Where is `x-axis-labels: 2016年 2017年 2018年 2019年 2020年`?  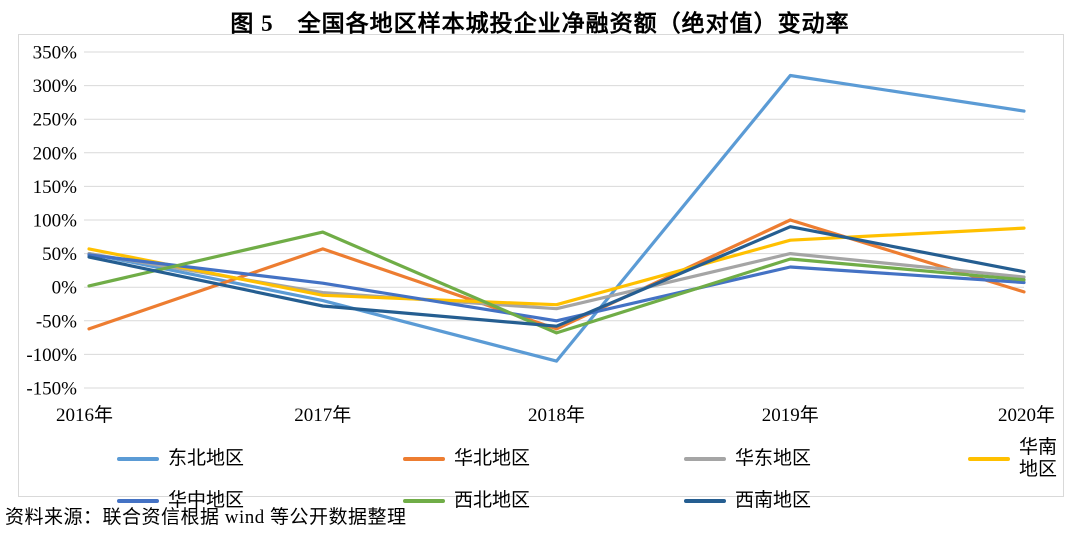
x-axis-labels: 2016年 2017年 2018年 2019年 2020年 is located at coordinates (555, 415).